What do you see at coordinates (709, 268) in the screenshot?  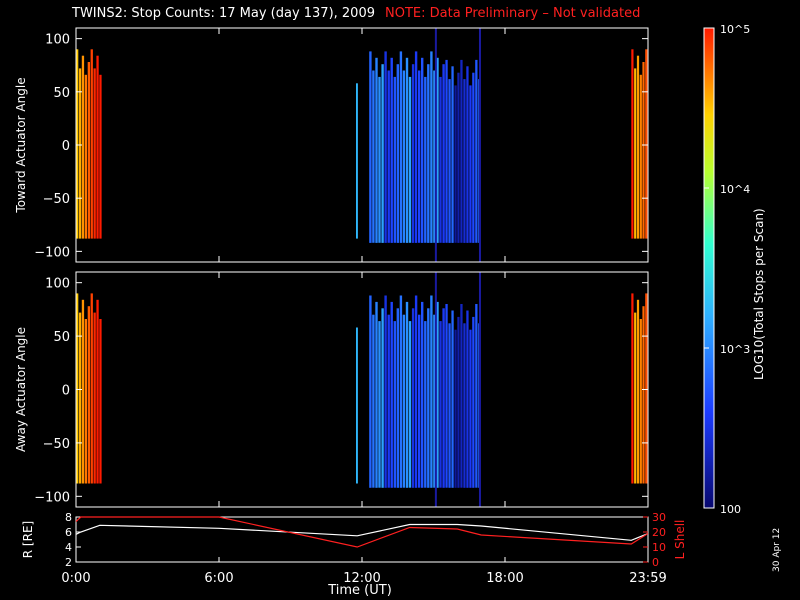 I see `colorbar-gradient` at bounding box center [709, 268].